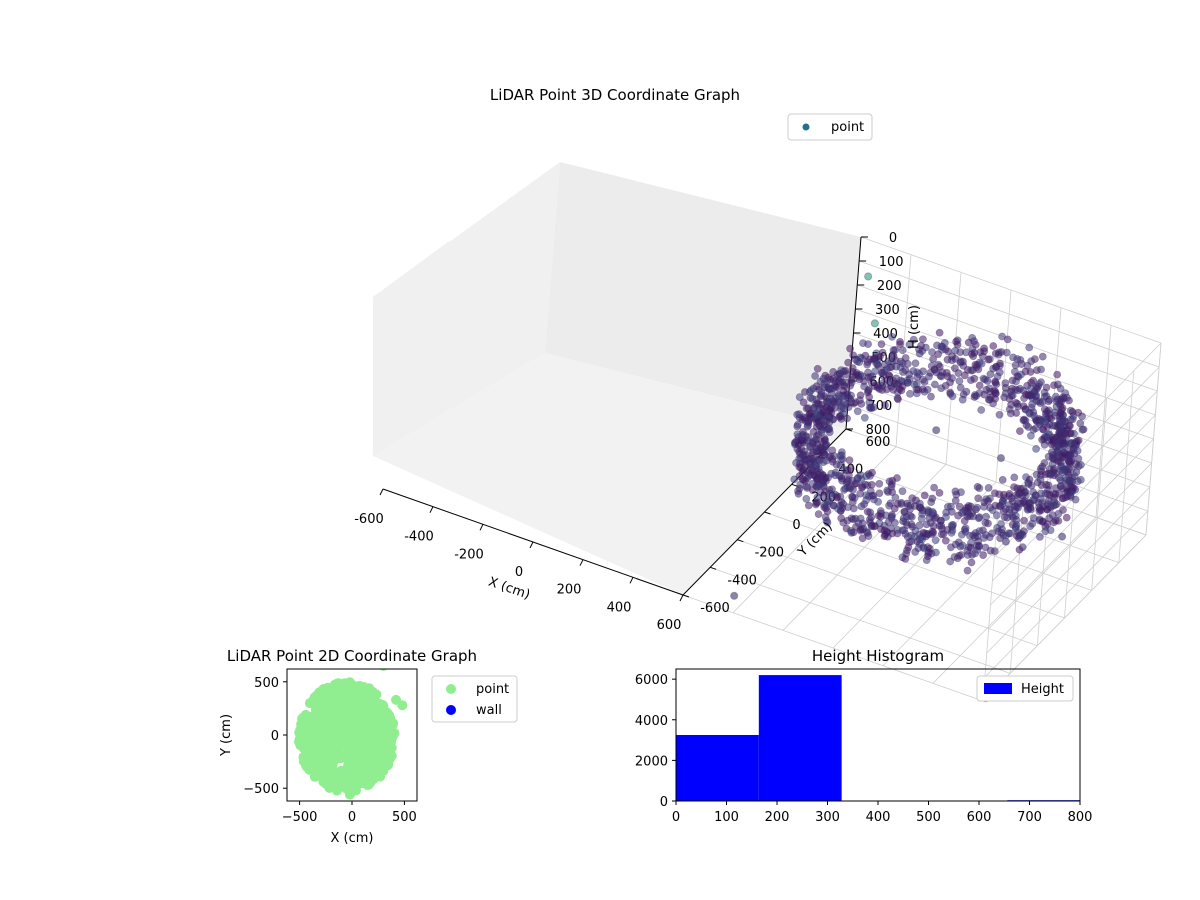 The width and height of the screenshot is (1200, 900). What do you see at coordinates (352, 817) in the screenshot?
I see `x-tick-label-2d: 0` at bounding box center [352, 817].